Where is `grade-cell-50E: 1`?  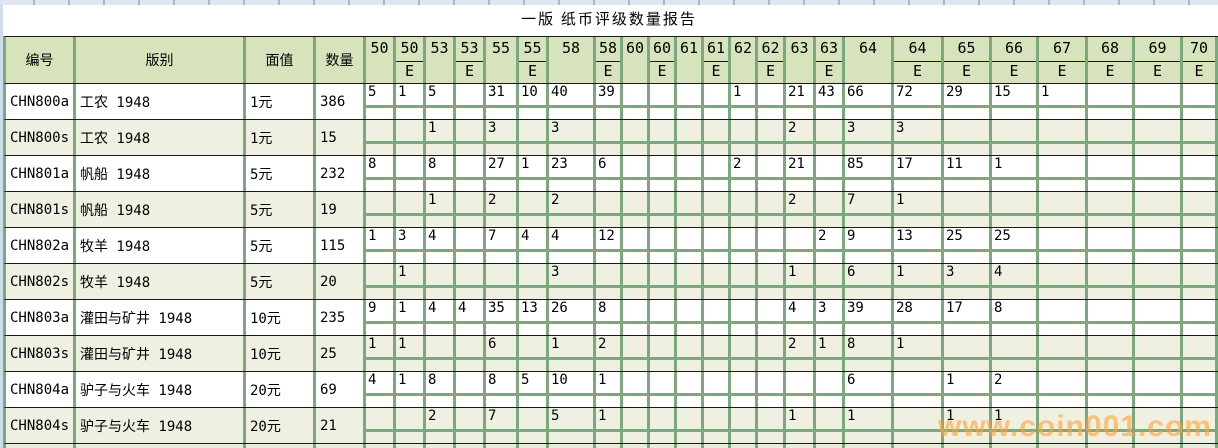 grade-cell-50E: 1 is located at coordinates (411, 353).